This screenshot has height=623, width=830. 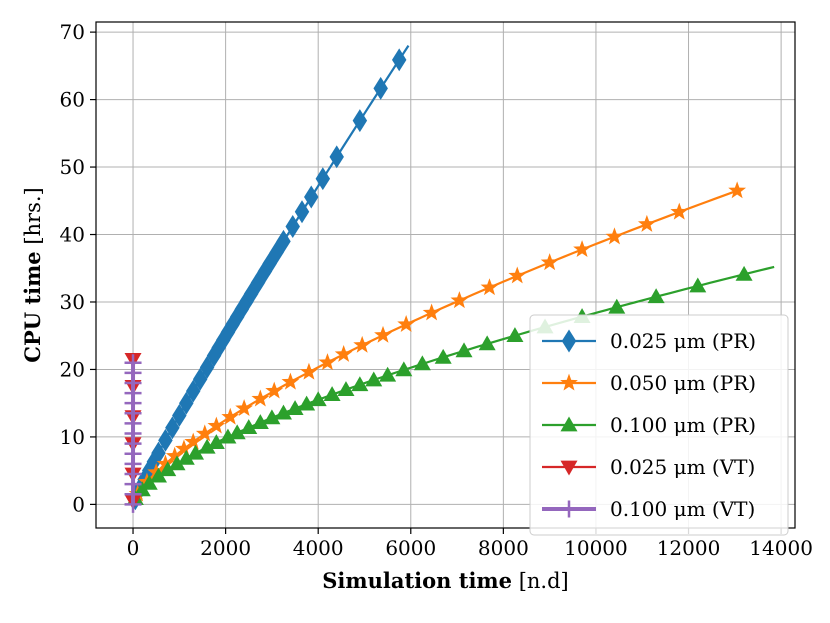 What do you see at coordinates (689, 548) in the screenshot?
I see `x-tick-label: 12000` at bounding box center [689, 548].